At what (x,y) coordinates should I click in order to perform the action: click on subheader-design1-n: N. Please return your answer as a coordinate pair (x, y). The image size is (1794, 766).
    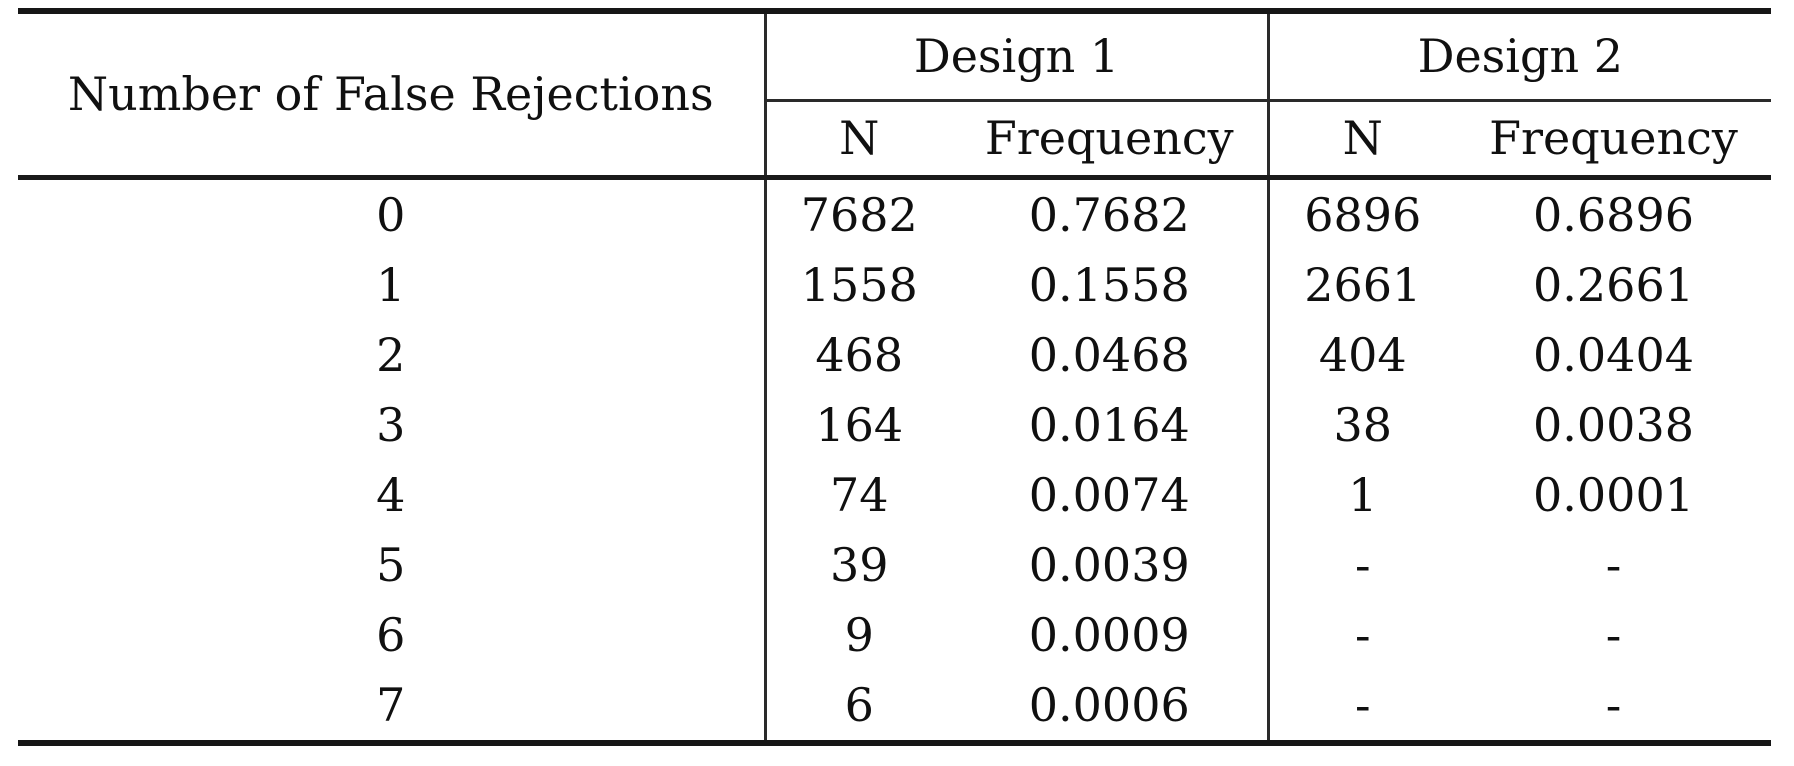
    Looking at the image, I should click on (857, 140).